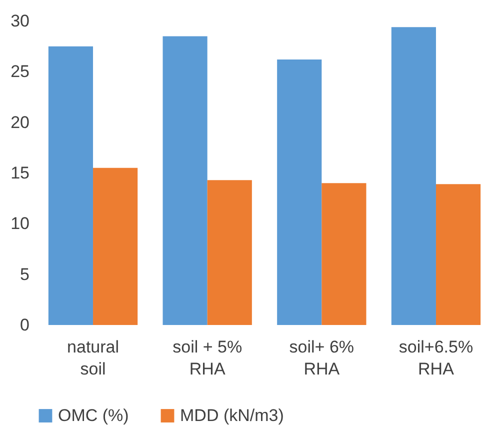 The width and height of the screenshot is (502, 434). What do you see at coordinates (20, 72) in the screenshot?
I see `y-tick-label: 25` at bounding box center [20, 72].